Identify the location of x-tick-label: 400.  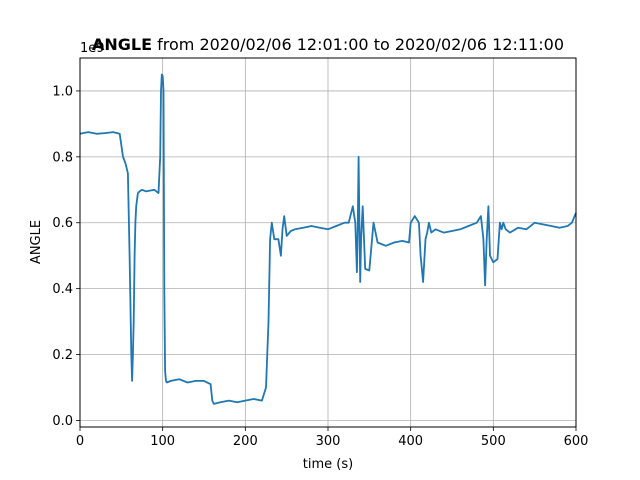
(410, 441).